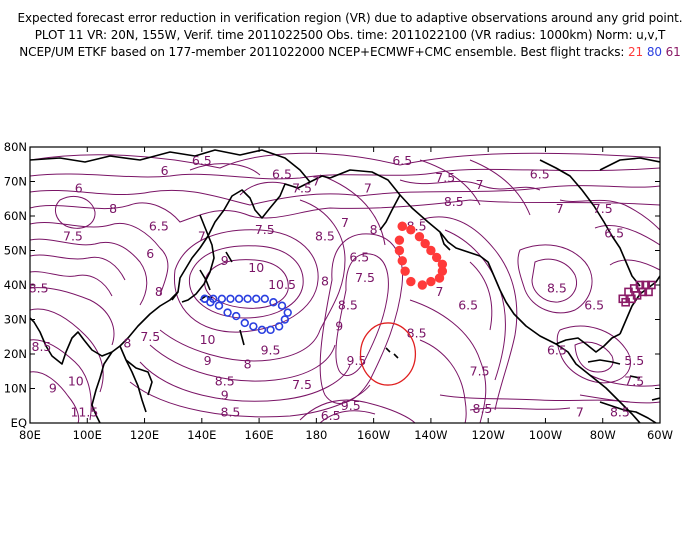  Describe the element at coordinates (258, 435) in the screenshot. I see `lon-tick-label: 160E` at that location.